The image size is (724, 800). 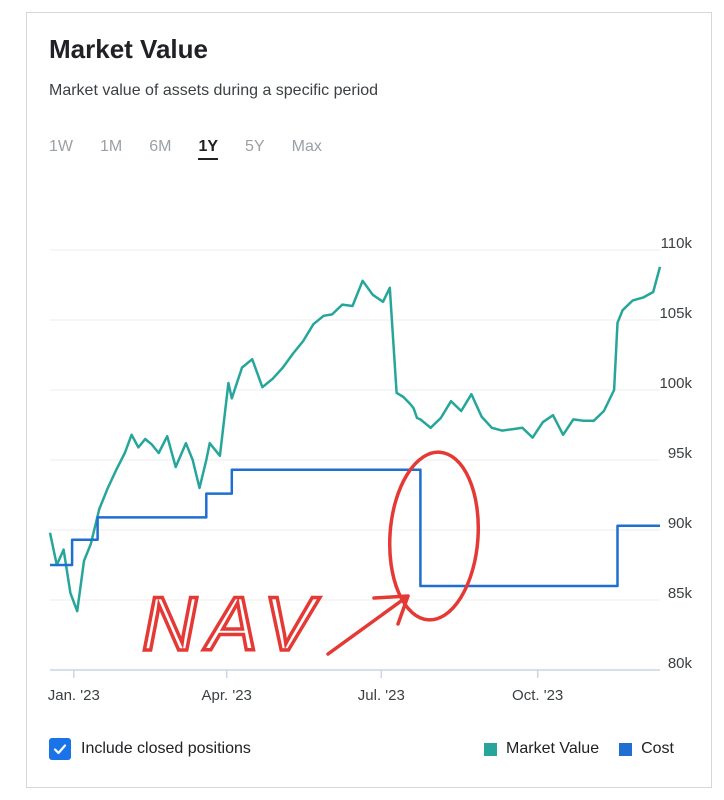 What do you see at coordinates (74, 695) in the screenshot?
I see `x-tick-label: Jan. '23` at bounding box center [74, 695].